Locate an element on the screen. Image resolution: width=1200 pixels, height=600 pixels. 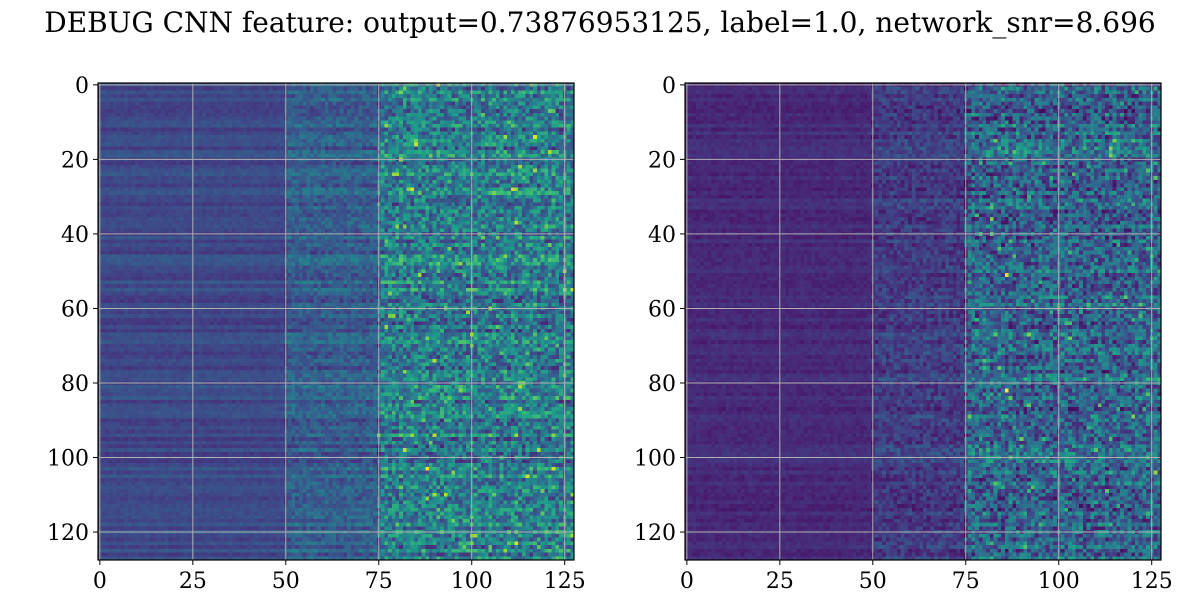
heatmap-left-y-axis: 0 20 40 60 80 100 120 is located at coordinates (72, 310).